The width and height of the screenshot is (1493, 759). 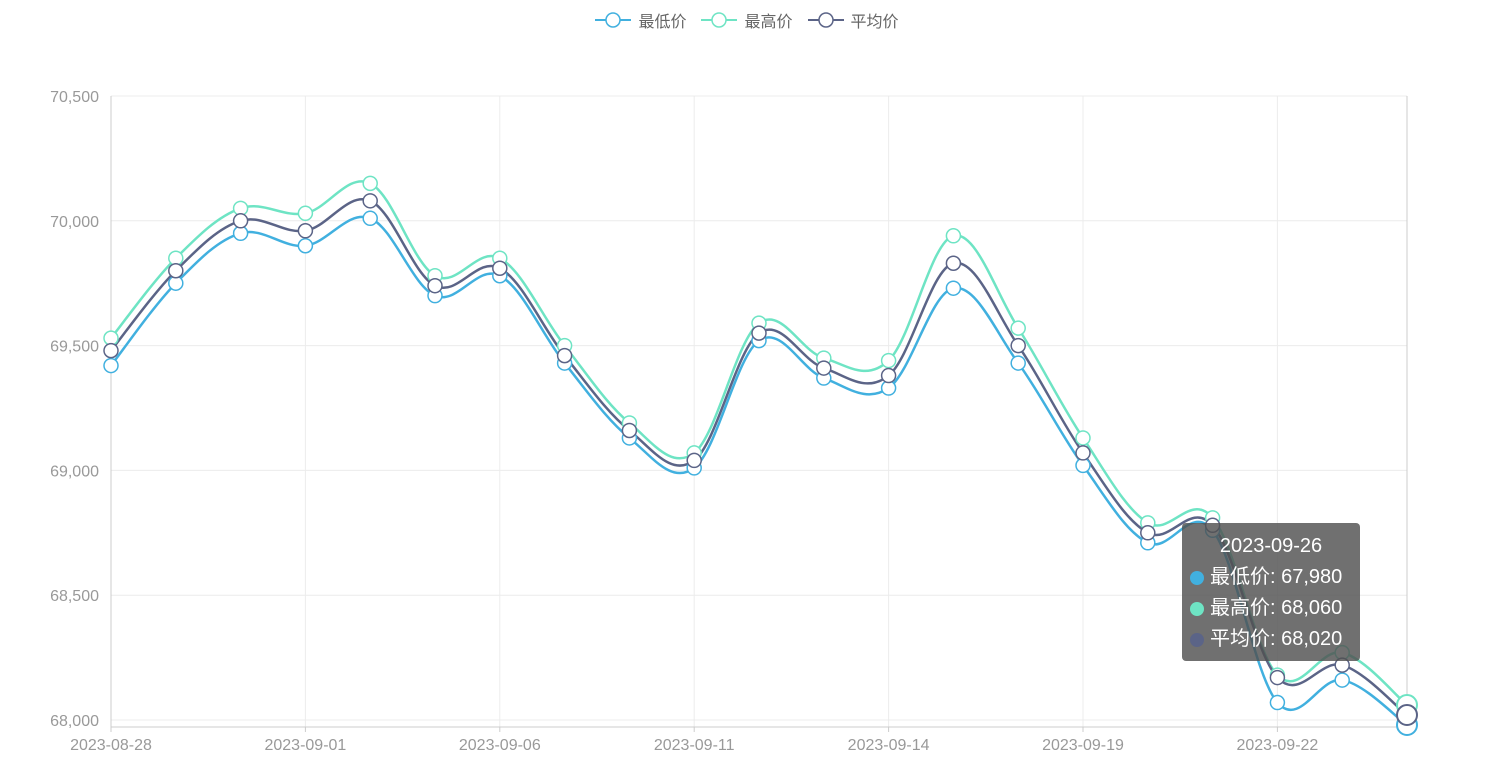 What do you see at coordinates (874, 22) in the screenshot?
I see `legend-label: 平均价` at bounding box center [874, 22].